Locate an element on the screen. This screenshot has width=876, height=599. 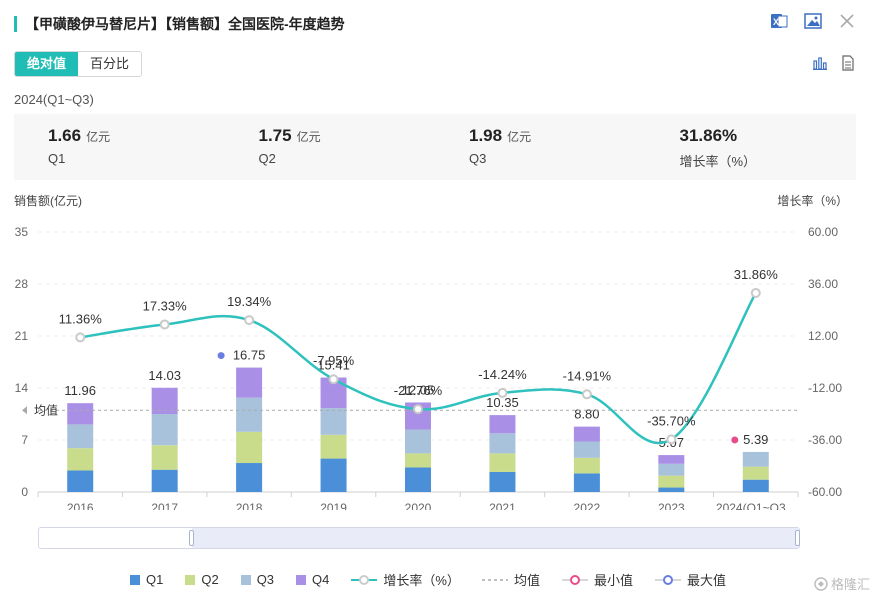
close-icon is located at coordinates (847, 21).